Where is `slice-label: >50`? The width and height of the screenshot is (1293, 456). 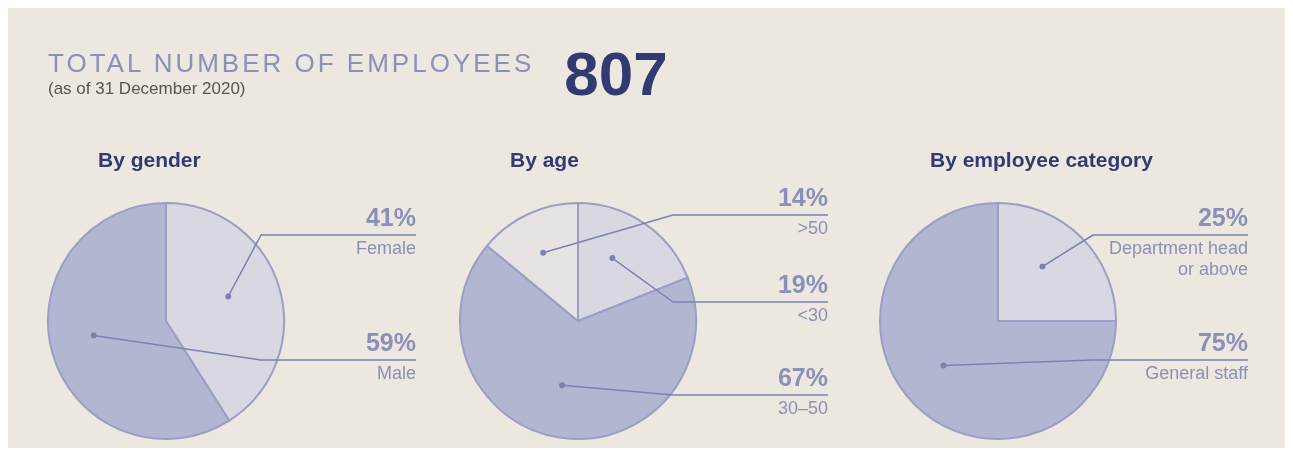
slice-label: >50 is located at coordinates (812, 228).